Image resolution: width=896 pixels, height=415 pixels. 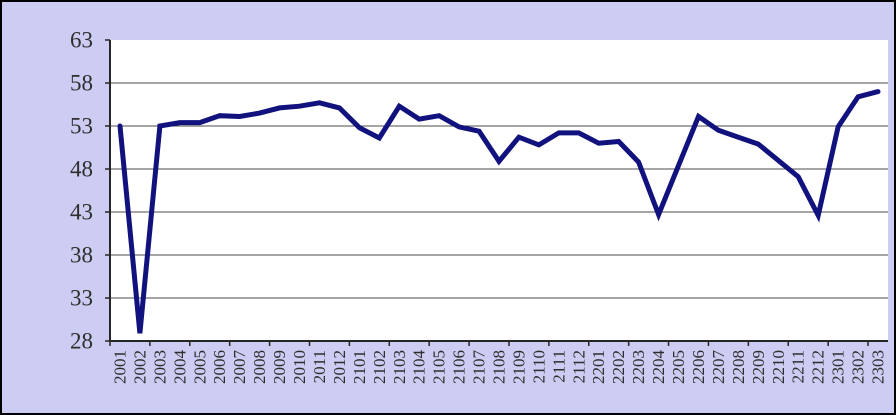 I want to click on x-axis-label: 2001, so click(x=119, y=367).